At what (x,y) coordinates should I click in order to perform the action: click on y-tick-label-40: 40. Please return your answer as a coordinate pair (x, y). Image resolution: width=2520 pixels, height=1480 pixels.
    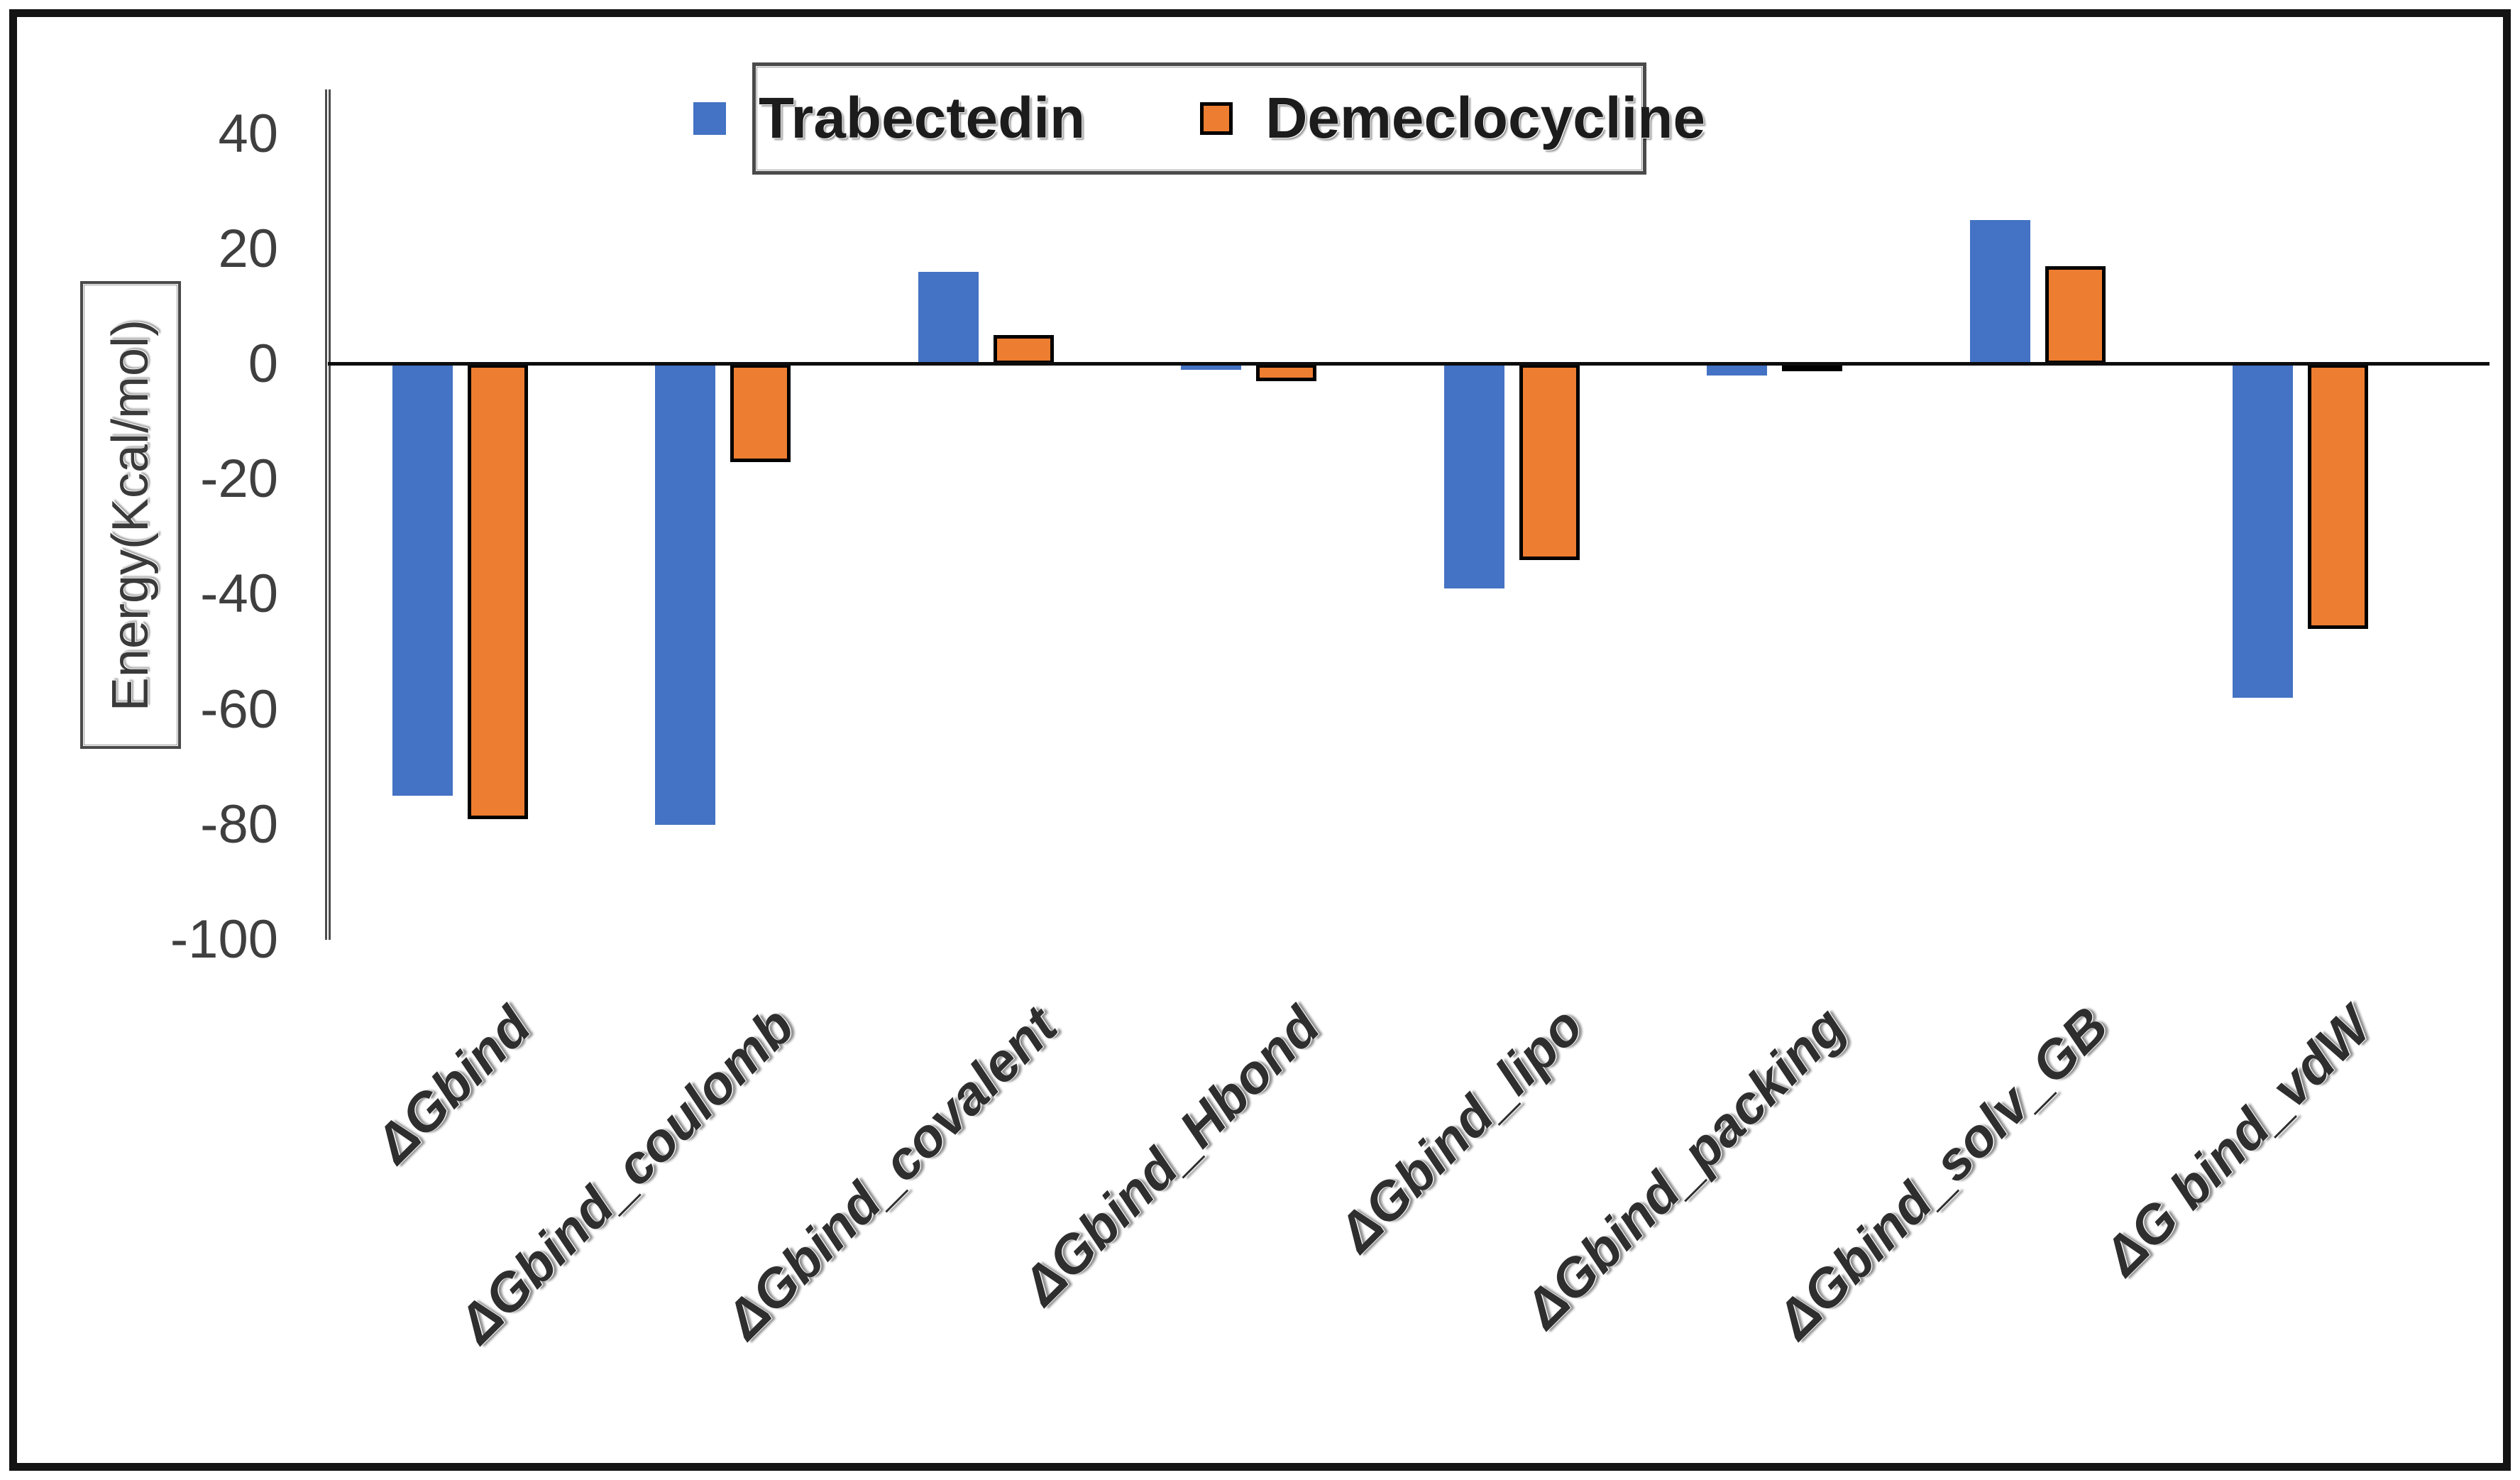
    Looking at the image, I should click on (248, 133).